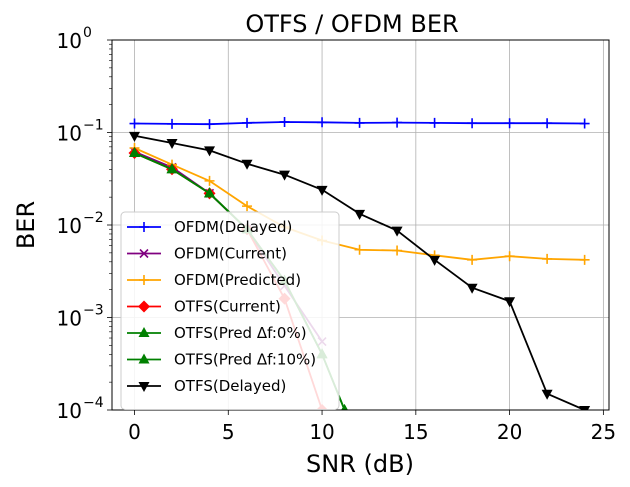 The height and width of the screenshot is (487, 630). I want to click on legend-entry: OTFS(Pred Δf:0%), so click(217, 333).